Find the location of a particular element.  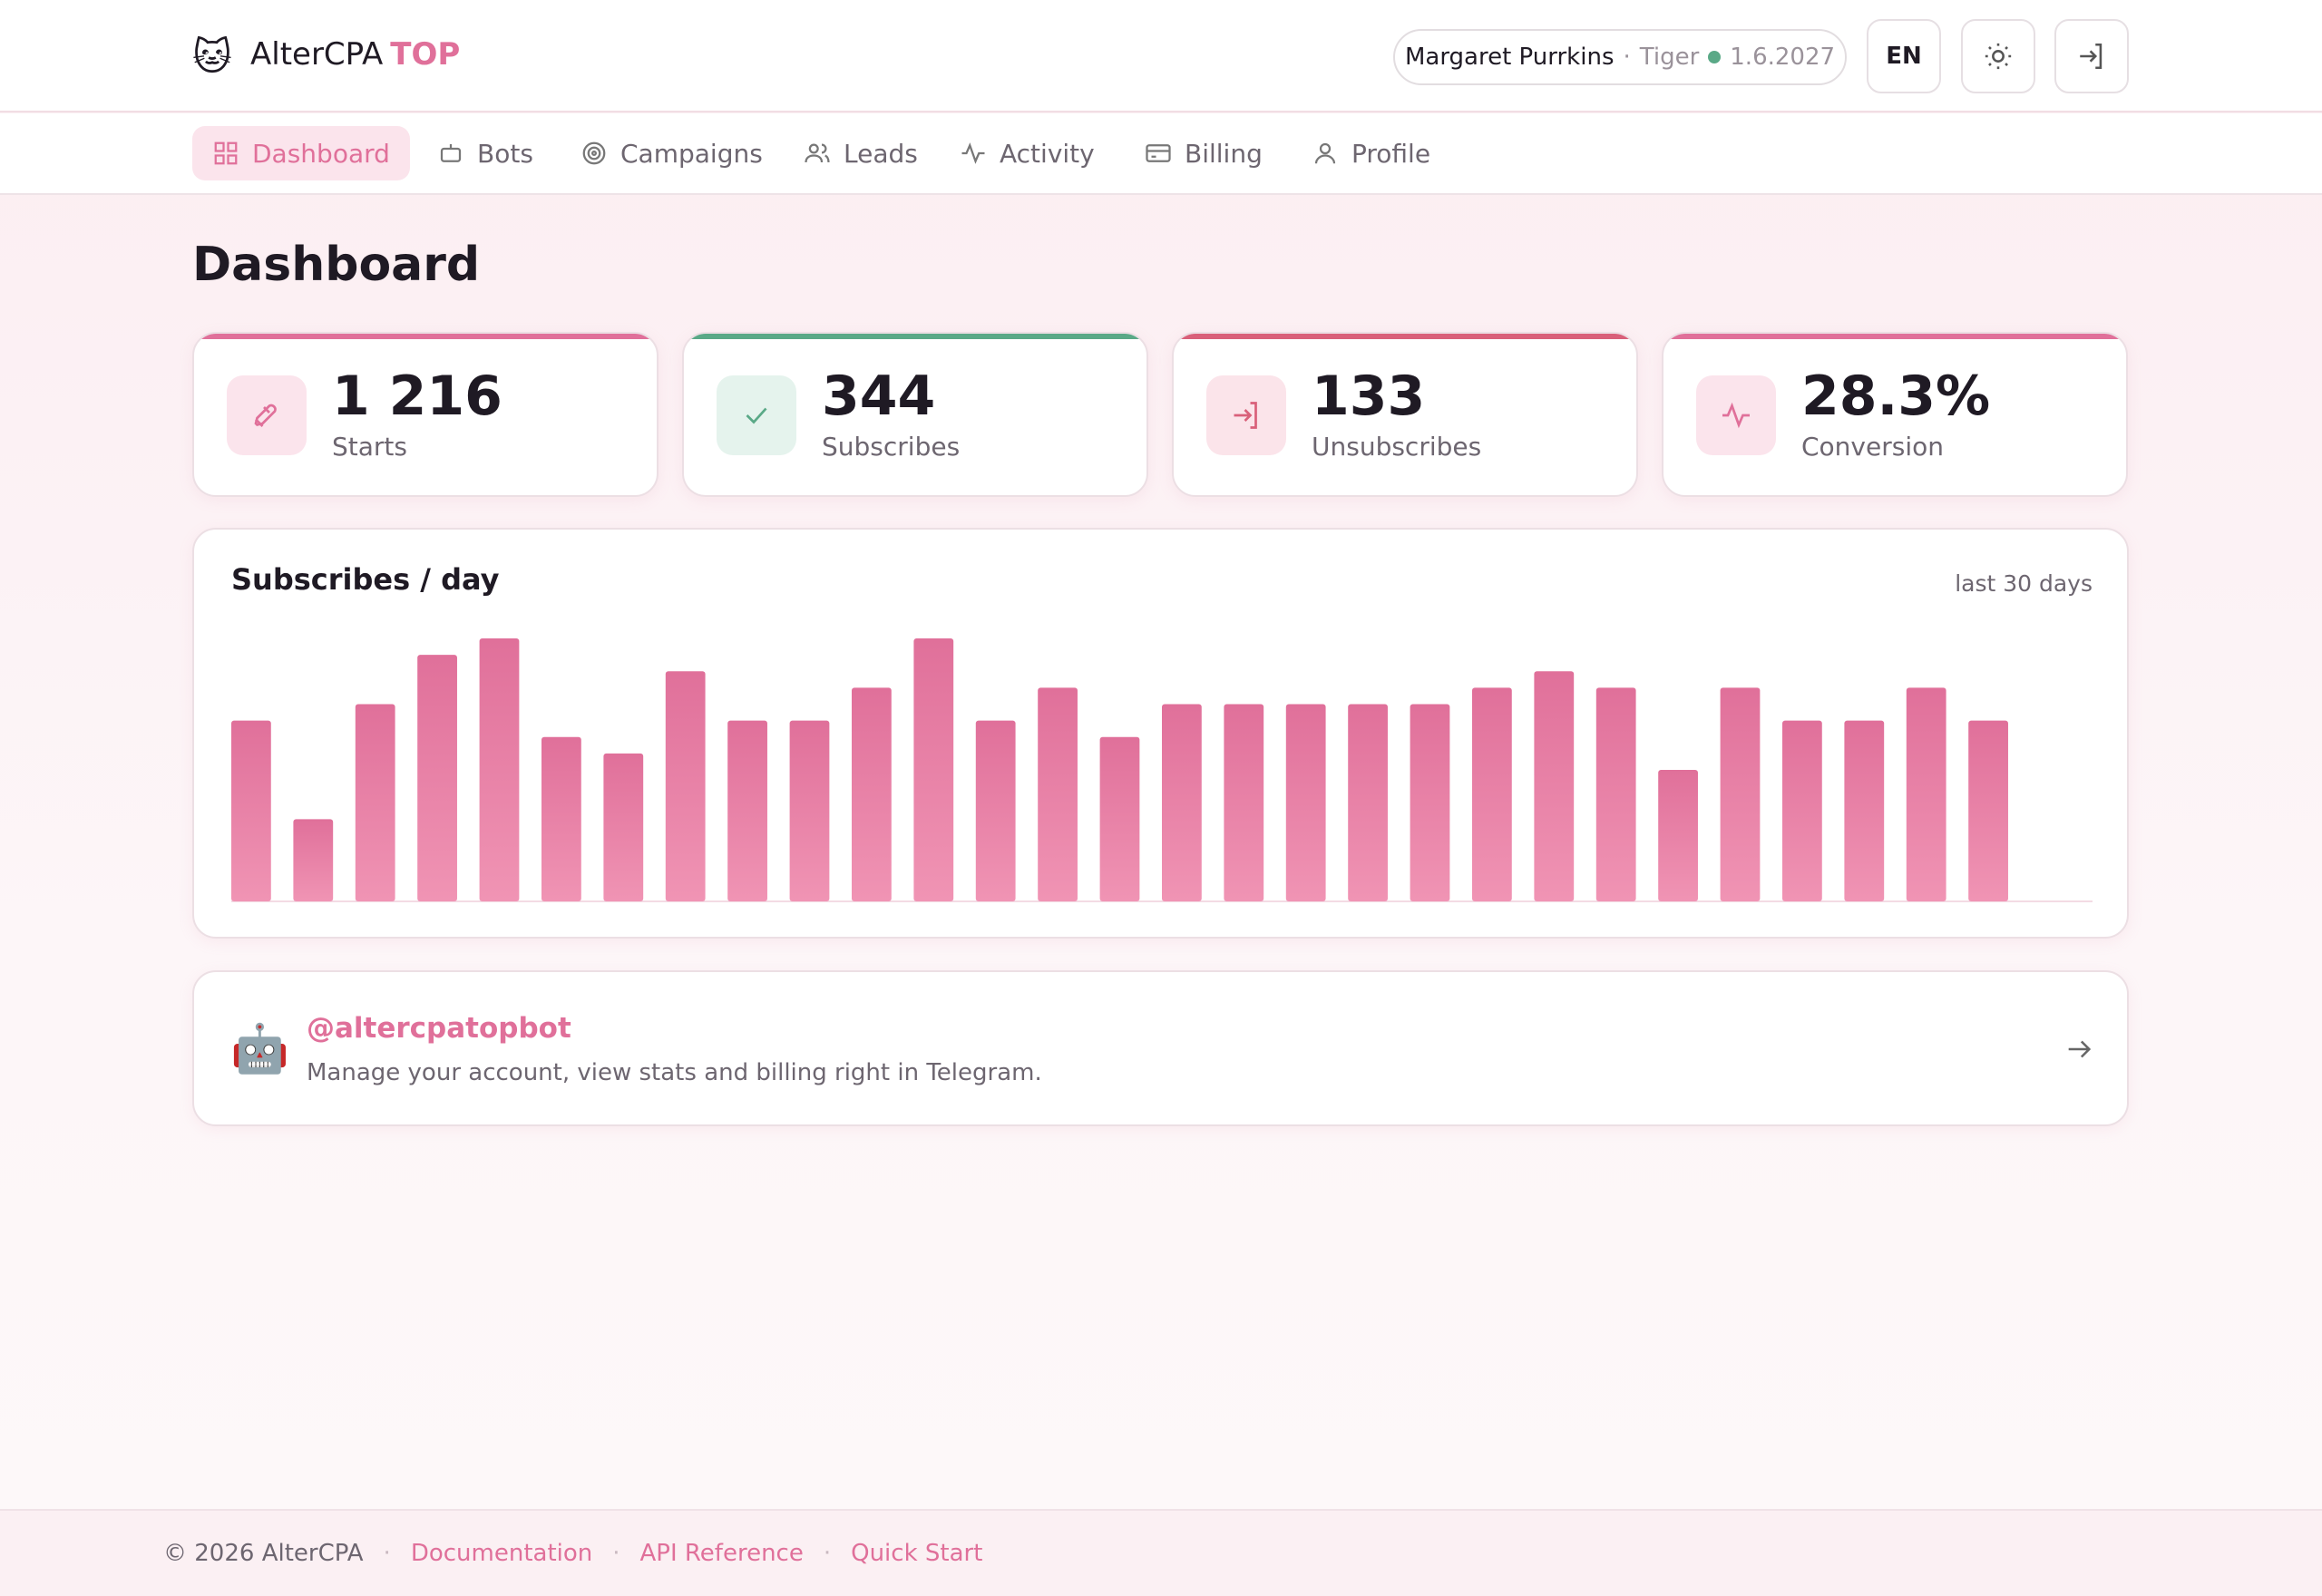

nav-label: Dashboard is located at coordinates (321, 153).